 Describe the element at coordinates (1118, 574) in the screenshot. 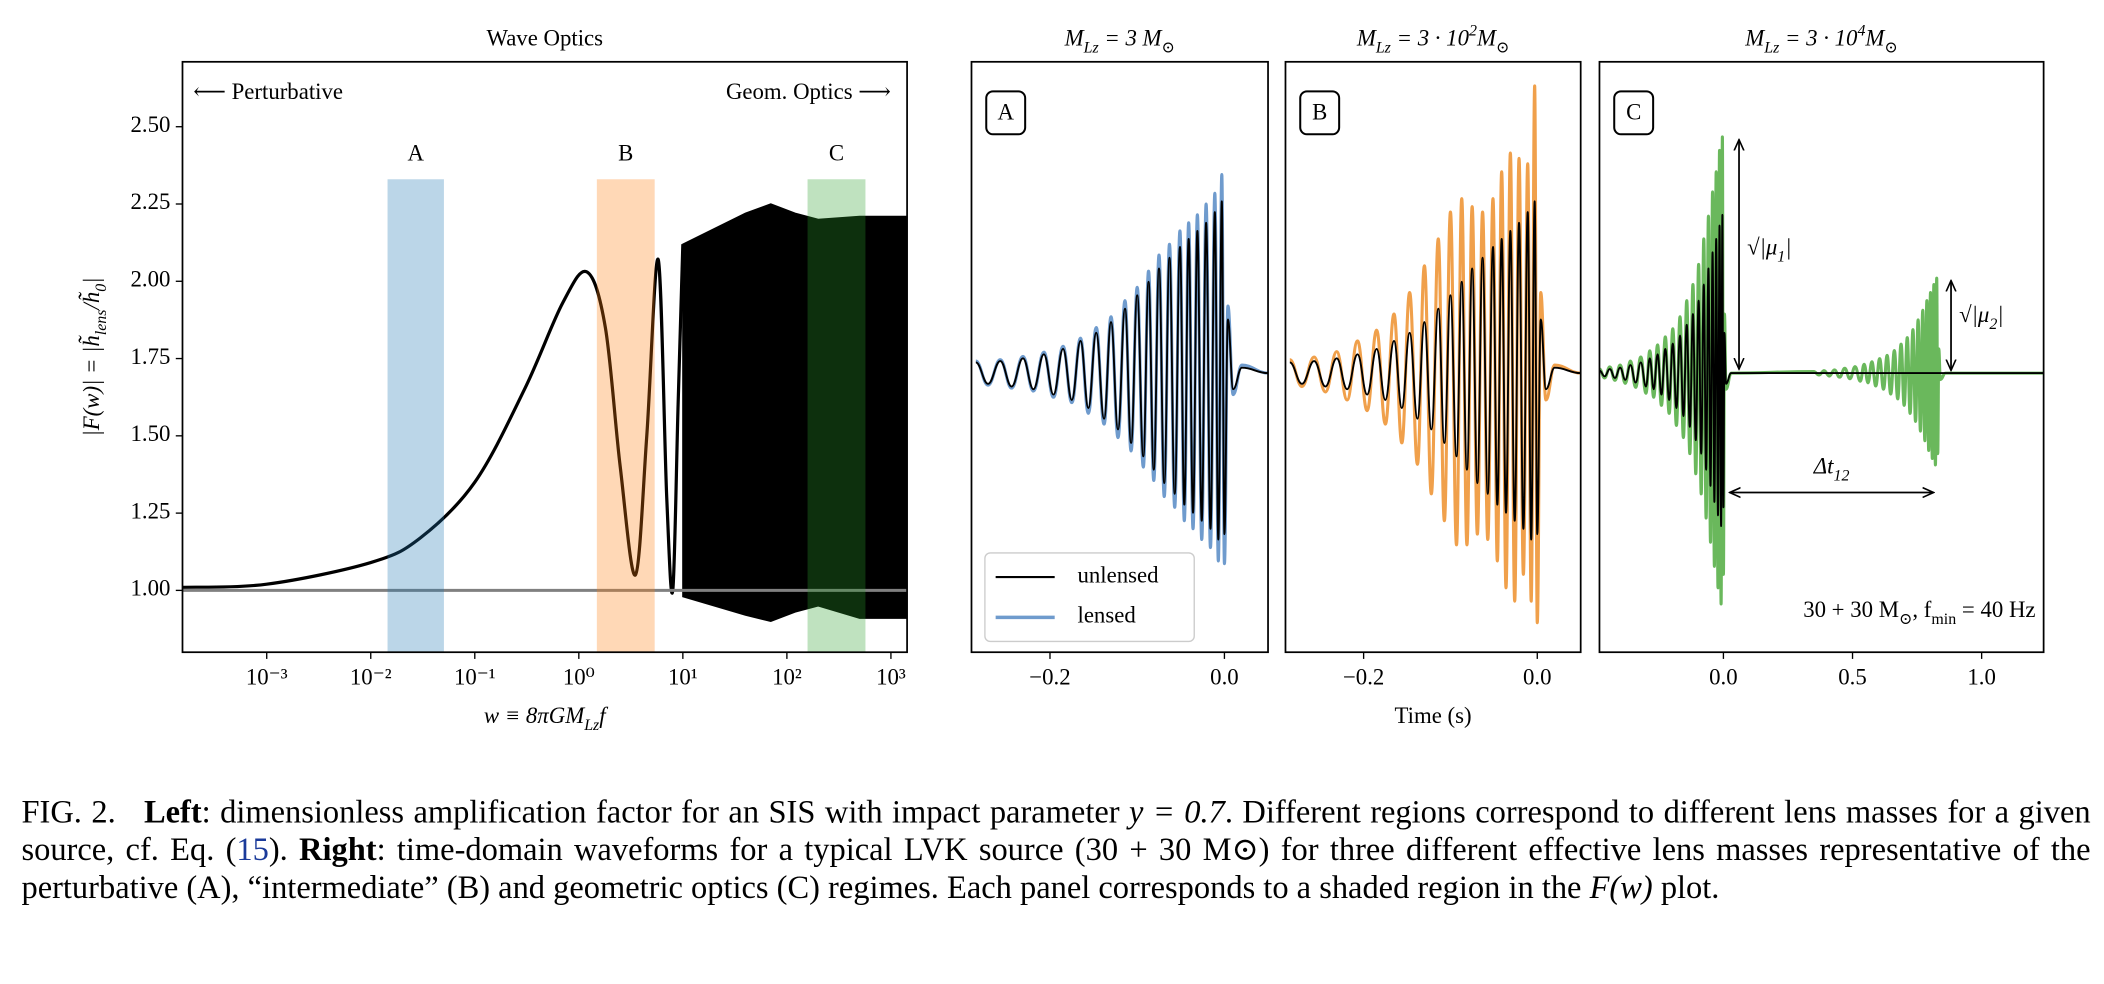

I see `legend-label: unlensed` at that location.